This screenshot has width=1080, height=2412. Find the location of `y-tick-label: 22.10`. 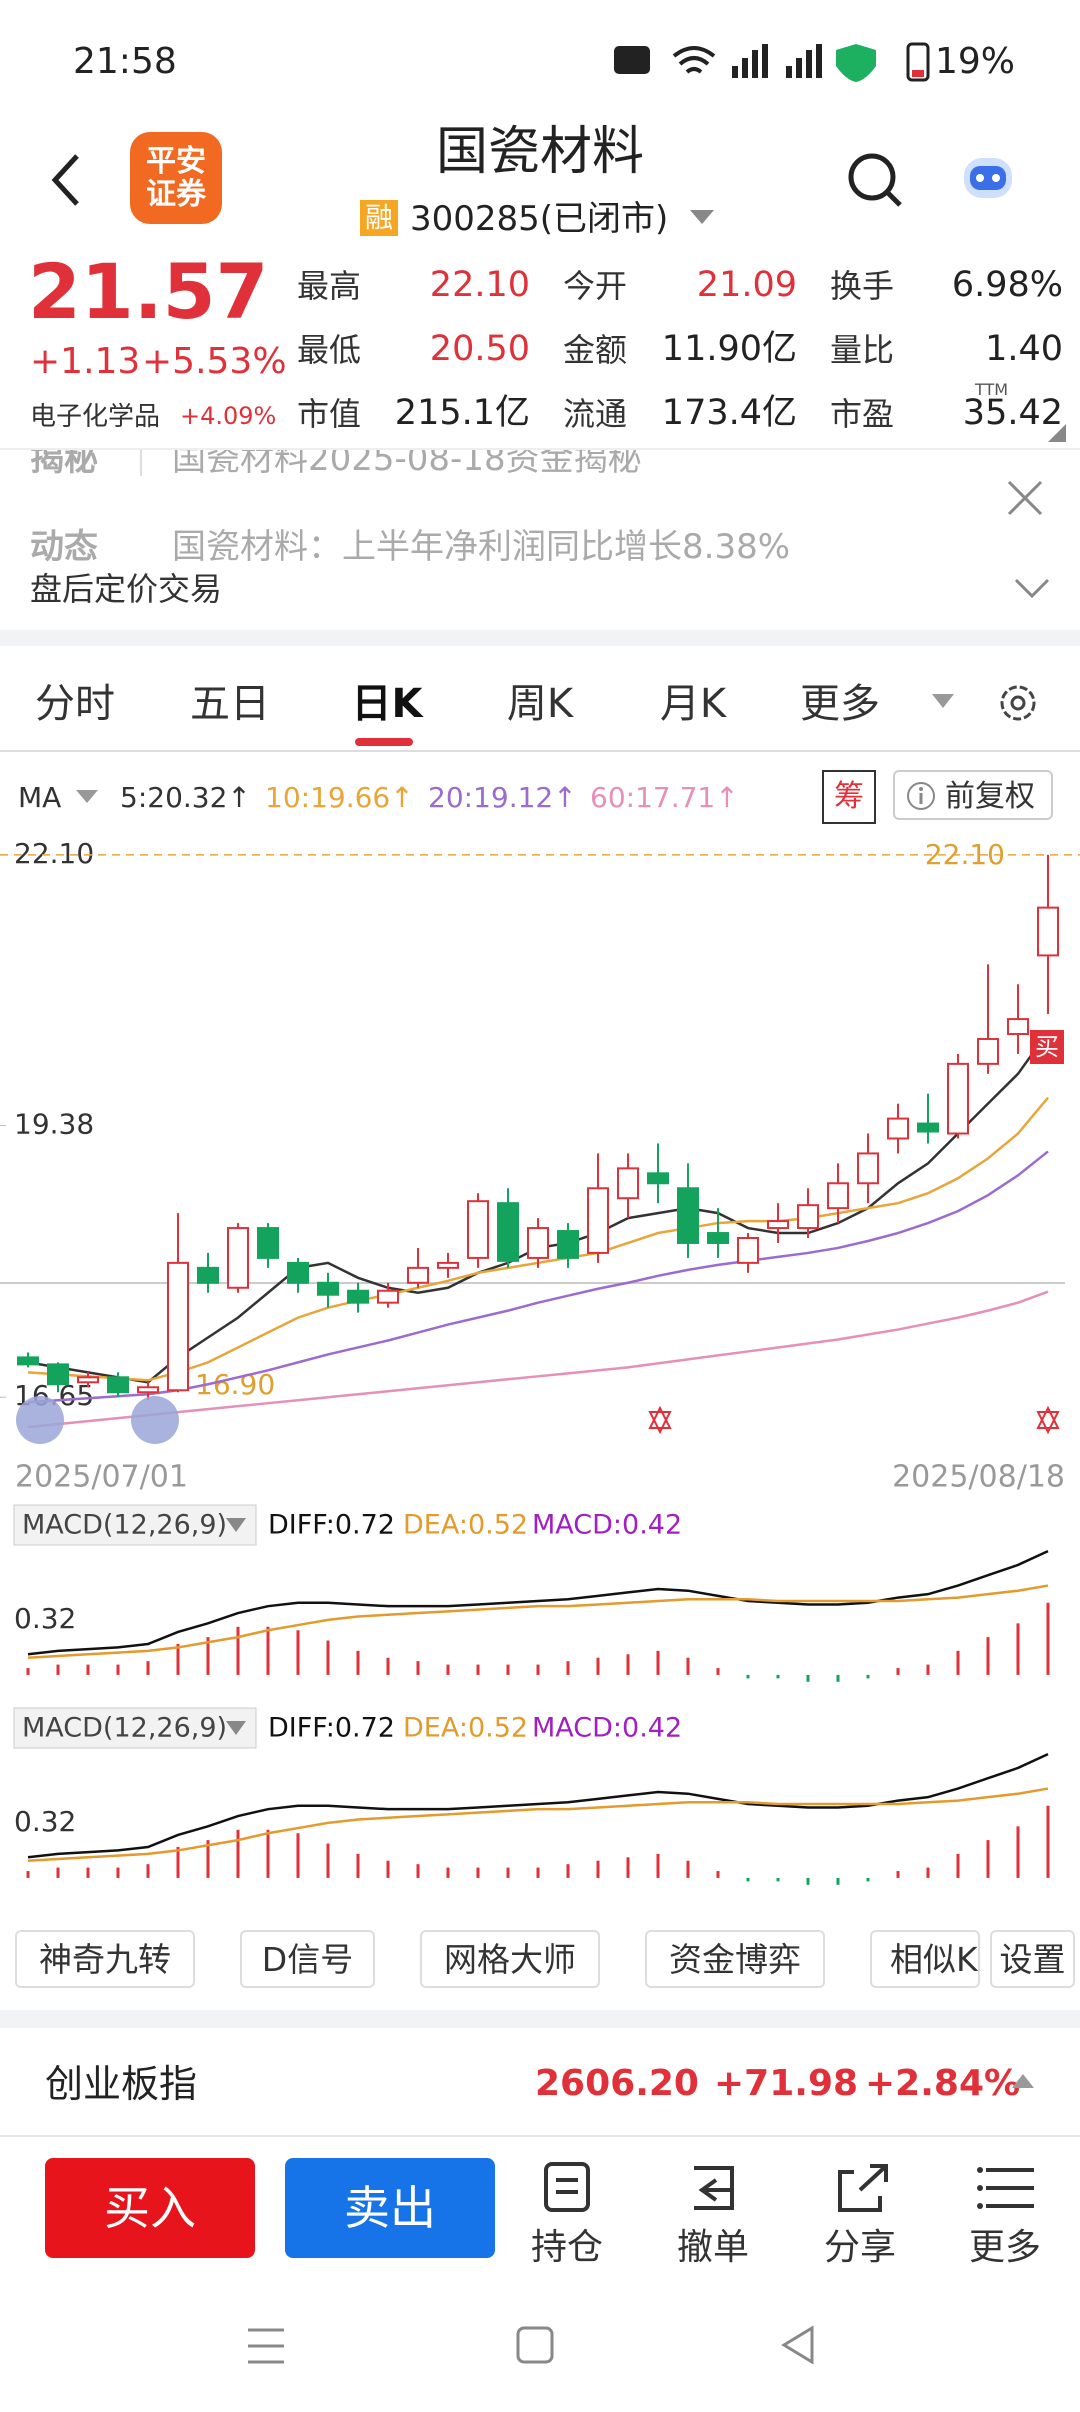

y-tick-label: 22.10 is located at coordinates (54, 853).